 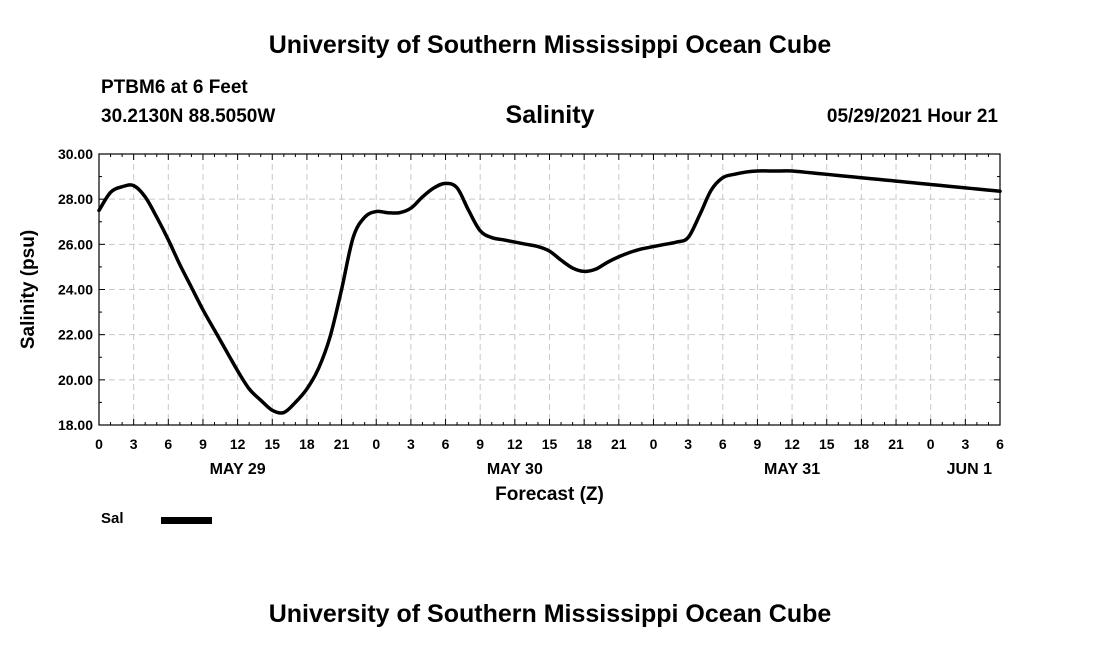 I want to click on date-label: MAY 31, so click(x=792, y=469).